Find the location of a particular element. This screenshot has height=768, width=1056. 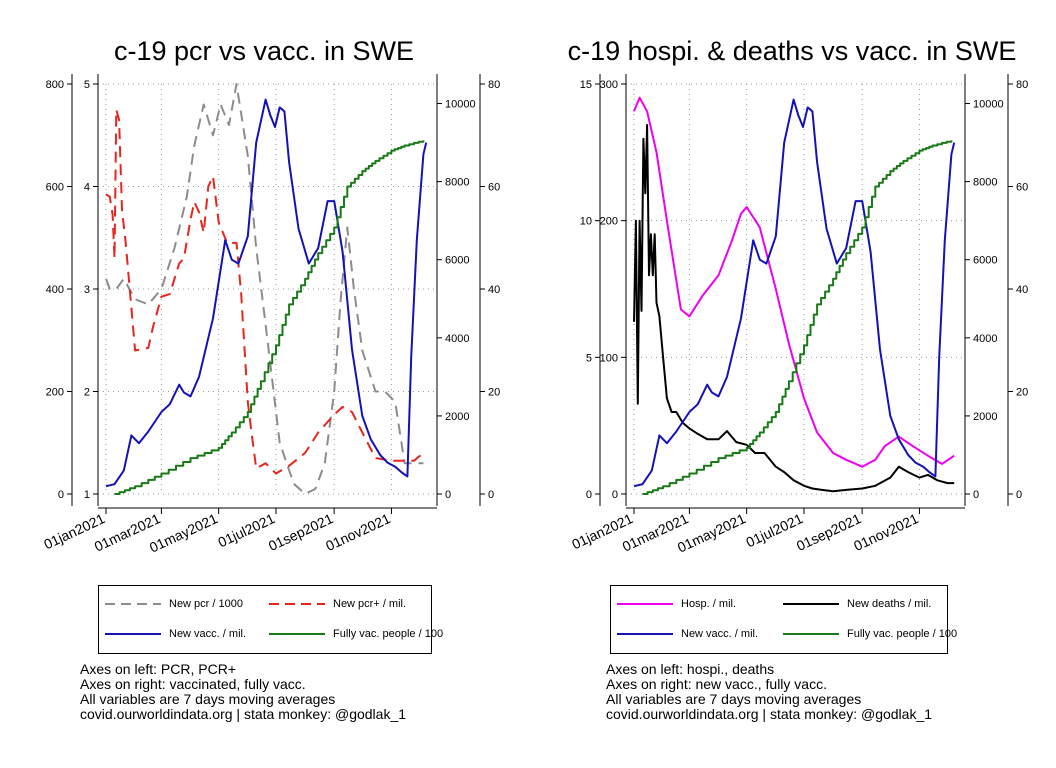

y-tick-label: 10 is located at coordinates (586, 222).